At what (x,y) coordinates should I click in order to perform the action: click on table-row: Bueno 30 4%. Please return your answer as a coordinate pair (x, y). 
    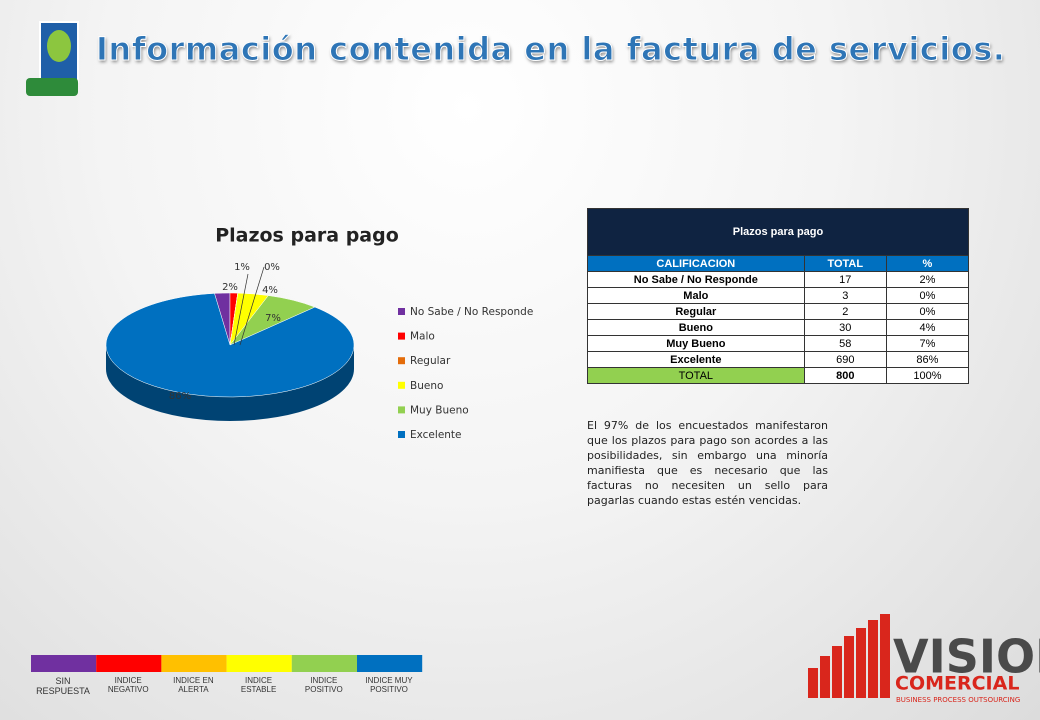
    Looking at the image, I should click on (778, 327).